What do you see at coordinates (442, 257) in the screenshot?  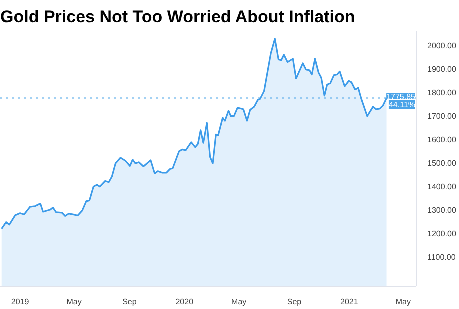 I see `y-tick-label: 1100.00` at bounding box center [442, 257].